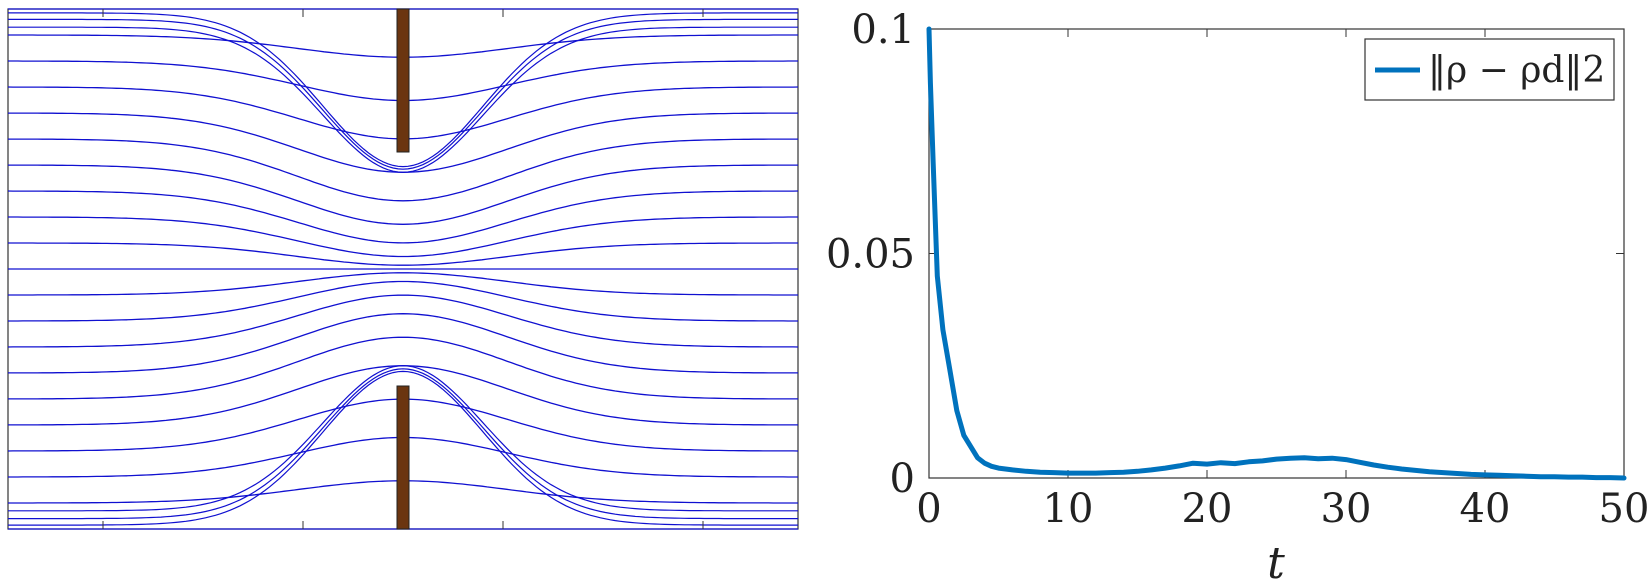 This screenshot has height=586, width=1651. Describe the element at coordinates (1276, 562) in the screenshot. I see `x-axis-label: t` at that location.